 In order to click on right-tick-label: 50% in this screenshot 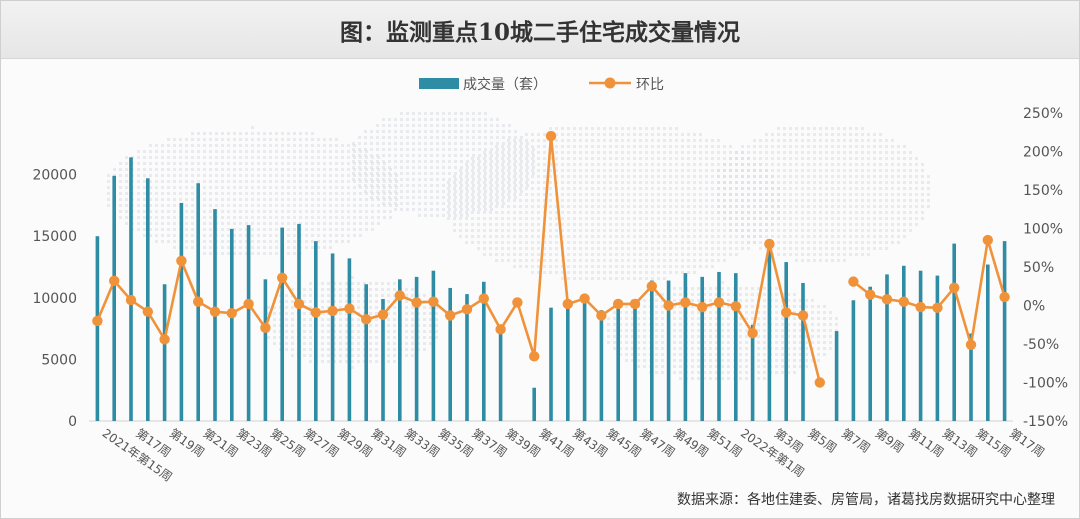, I will do `click(1038, 268)`.